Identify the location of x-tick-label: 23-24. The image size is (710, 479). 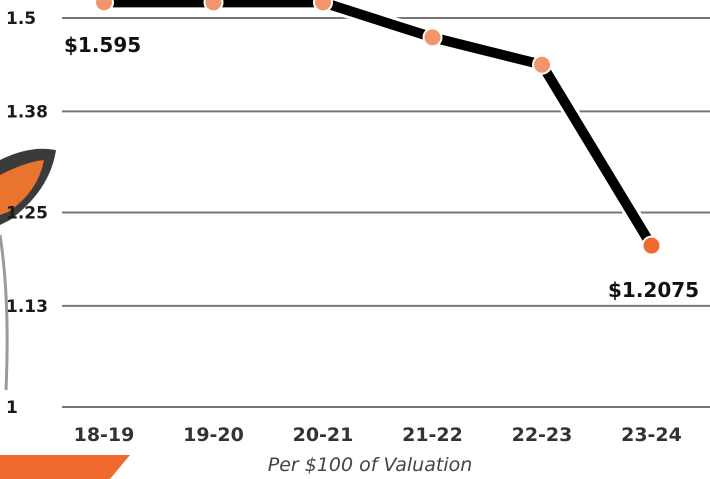
(651, 435).